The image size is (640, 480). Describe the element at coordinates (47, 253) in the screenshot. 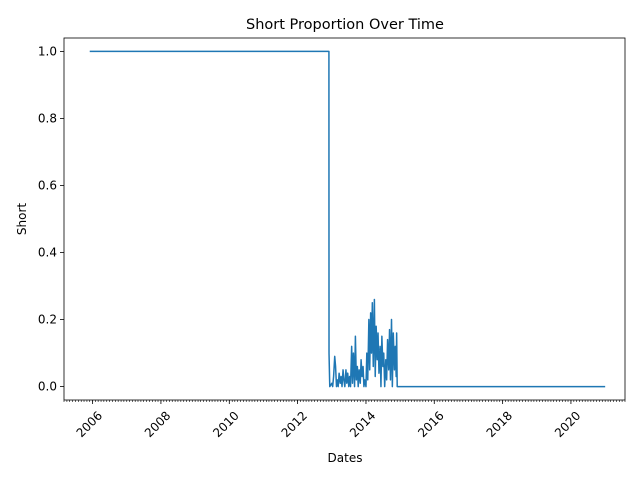

I see `y-tick-label: 0.4` at that location.